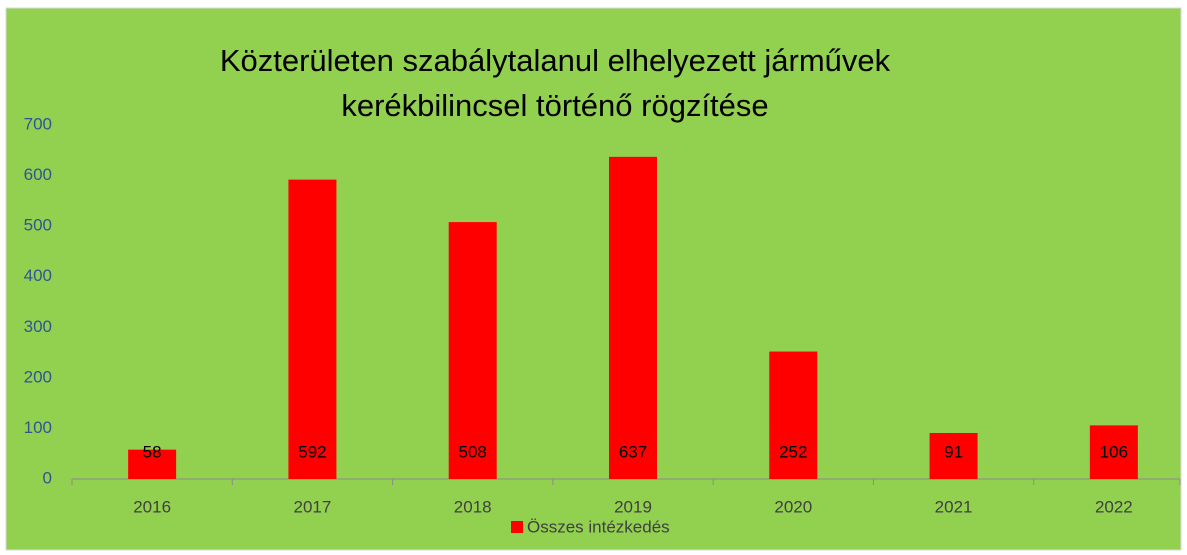 The height and width of the screenshot is (555, 1187). I want to click on x-tick-label: 2017, so click(313, 506).